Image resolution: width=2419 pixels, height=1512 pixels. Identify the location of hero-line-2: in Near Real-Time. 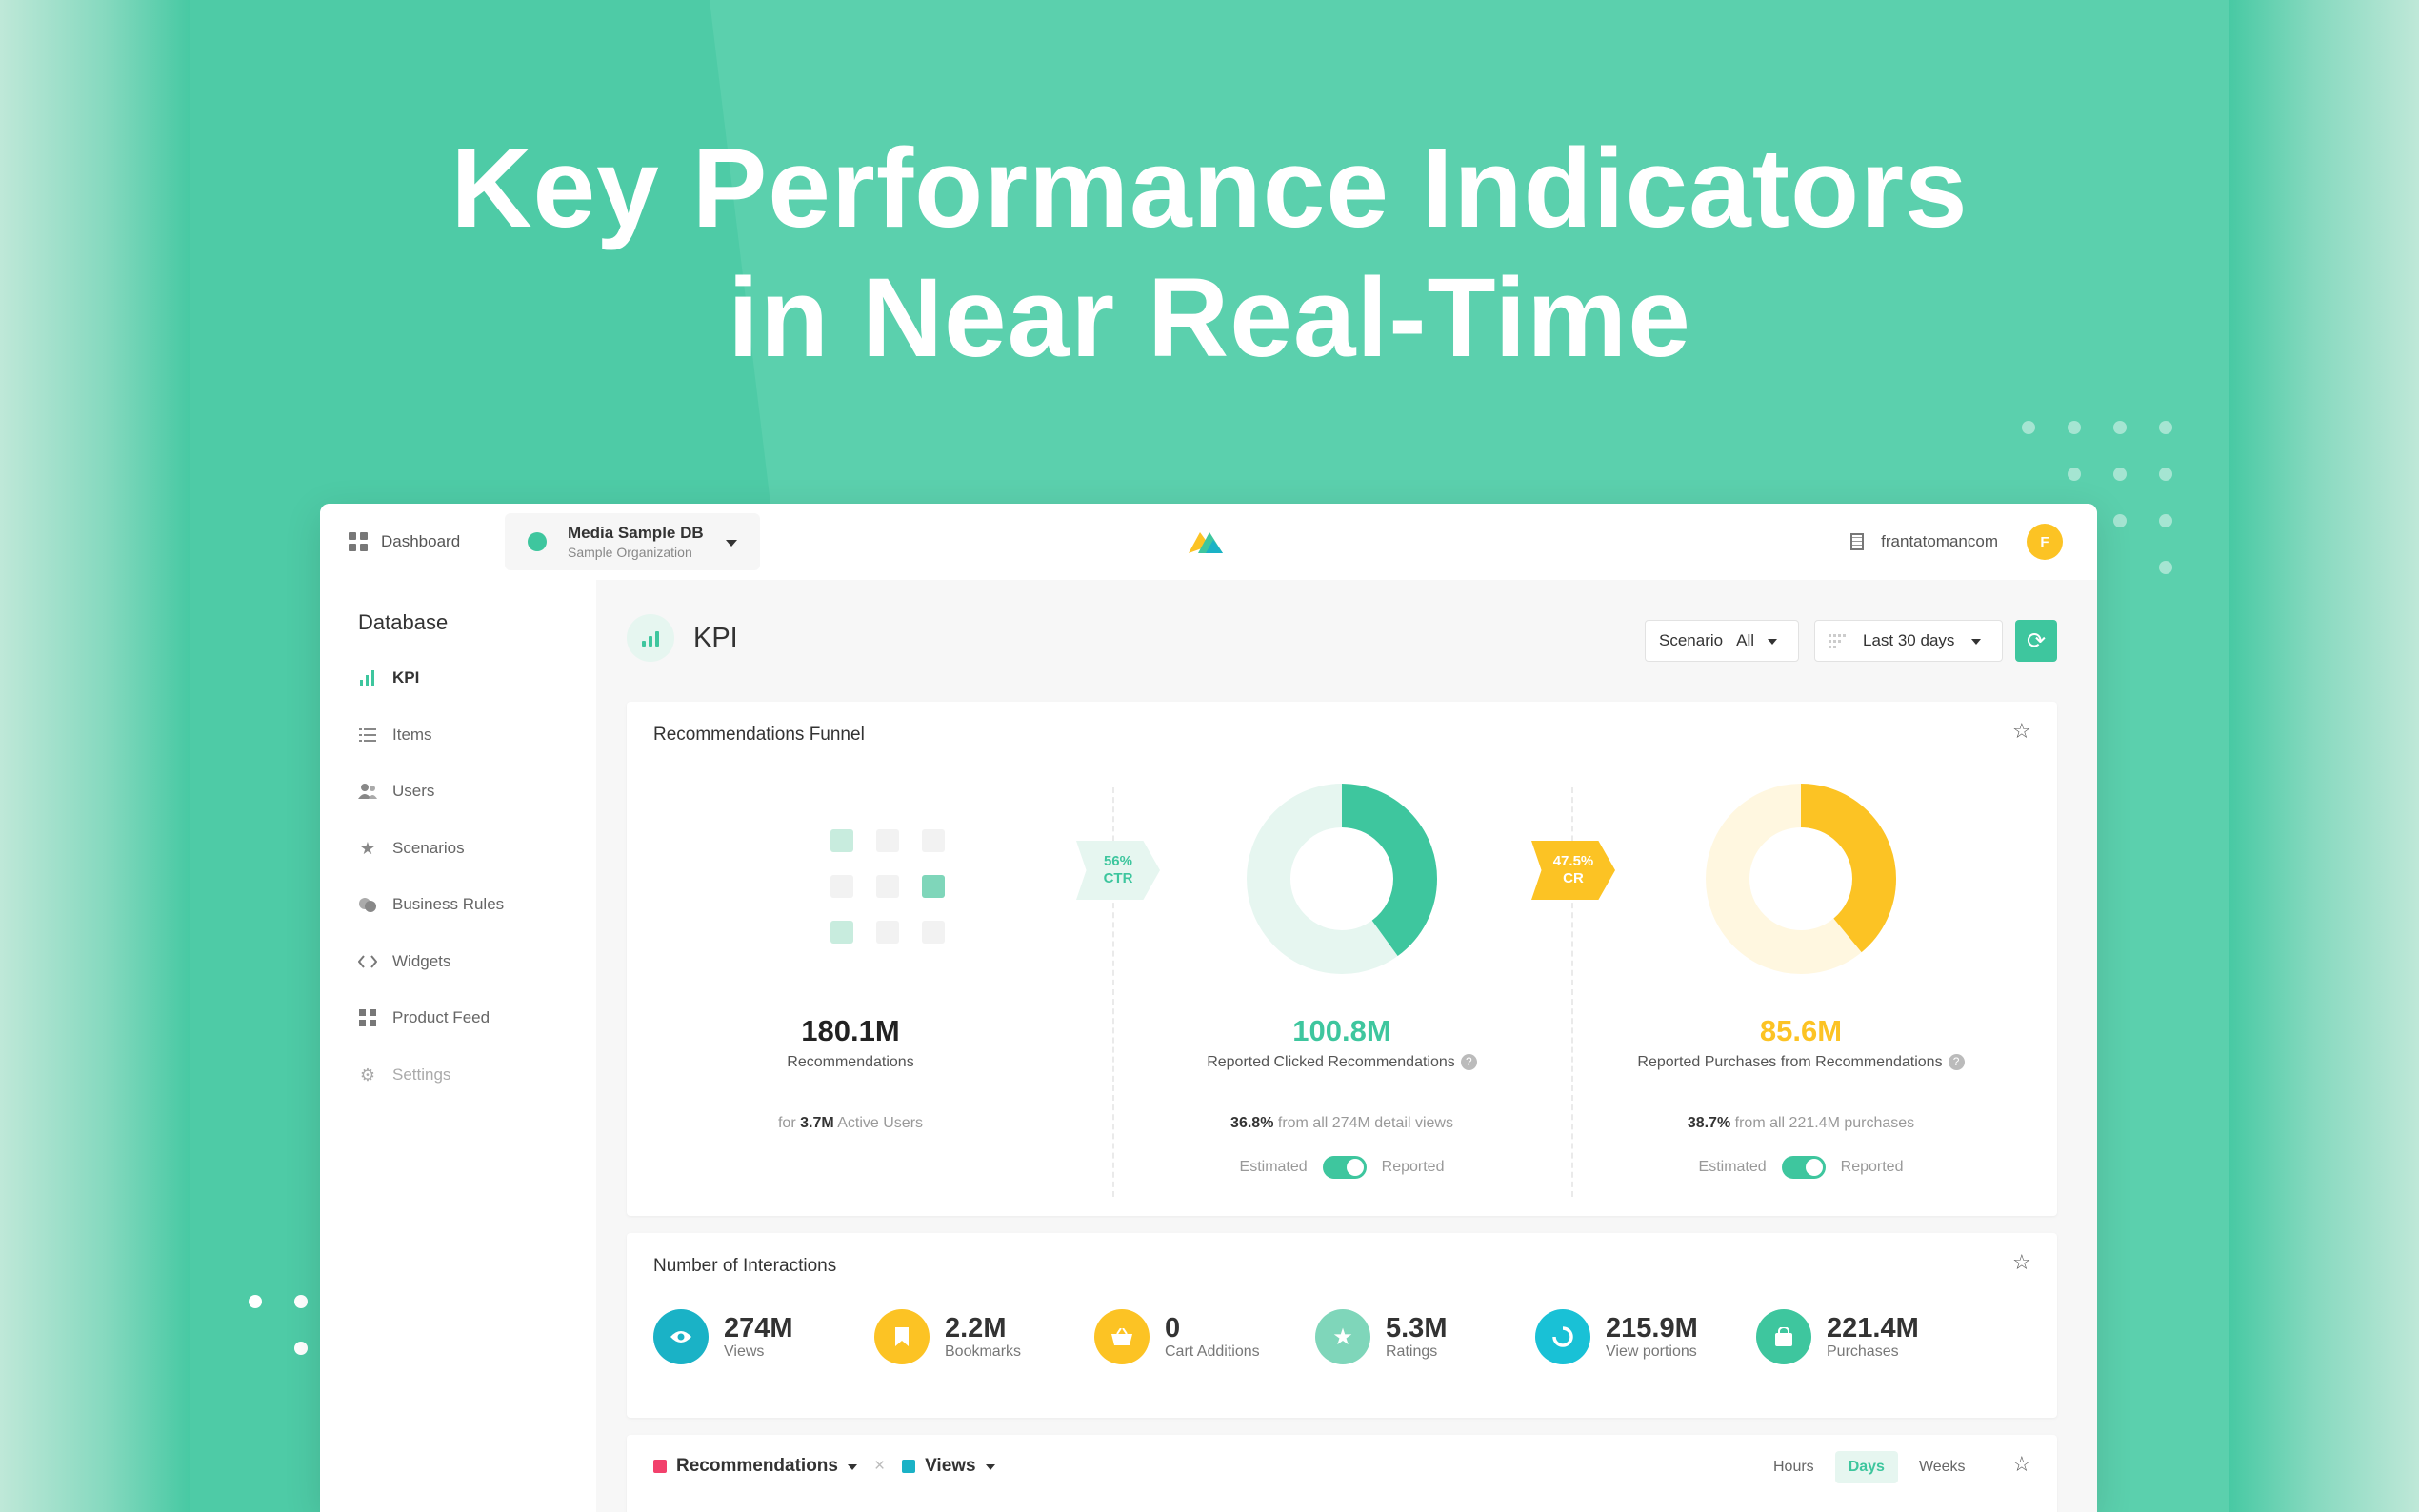
(1209, 318).